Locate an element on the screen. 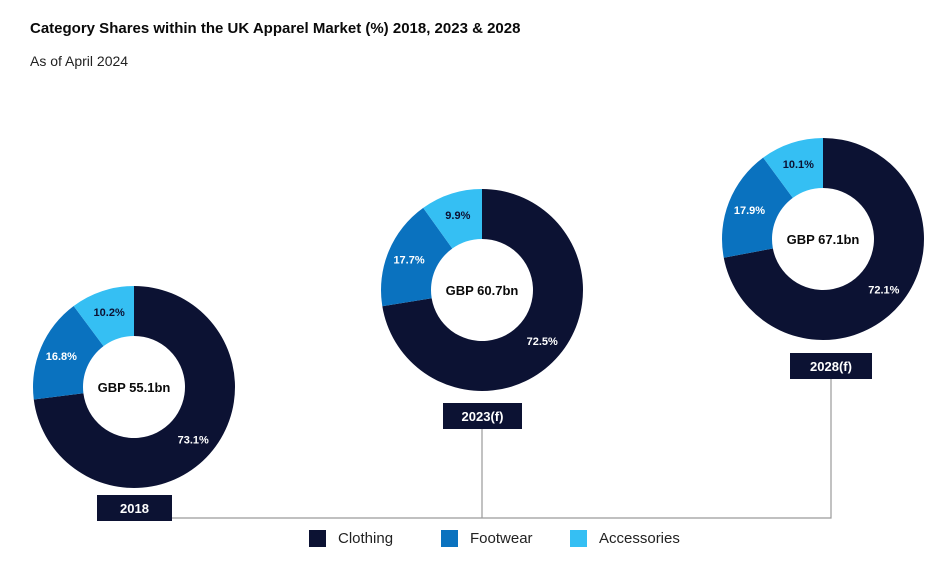  donut-total-label: GBP 67.1bn is located at coordinates (823, 239).